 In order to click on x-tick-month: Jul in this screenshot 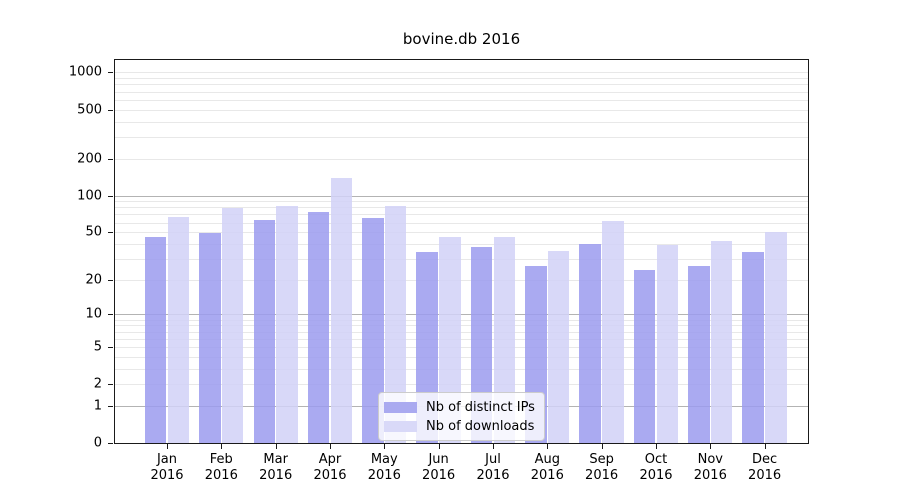, I will do `click(493, 459)`.